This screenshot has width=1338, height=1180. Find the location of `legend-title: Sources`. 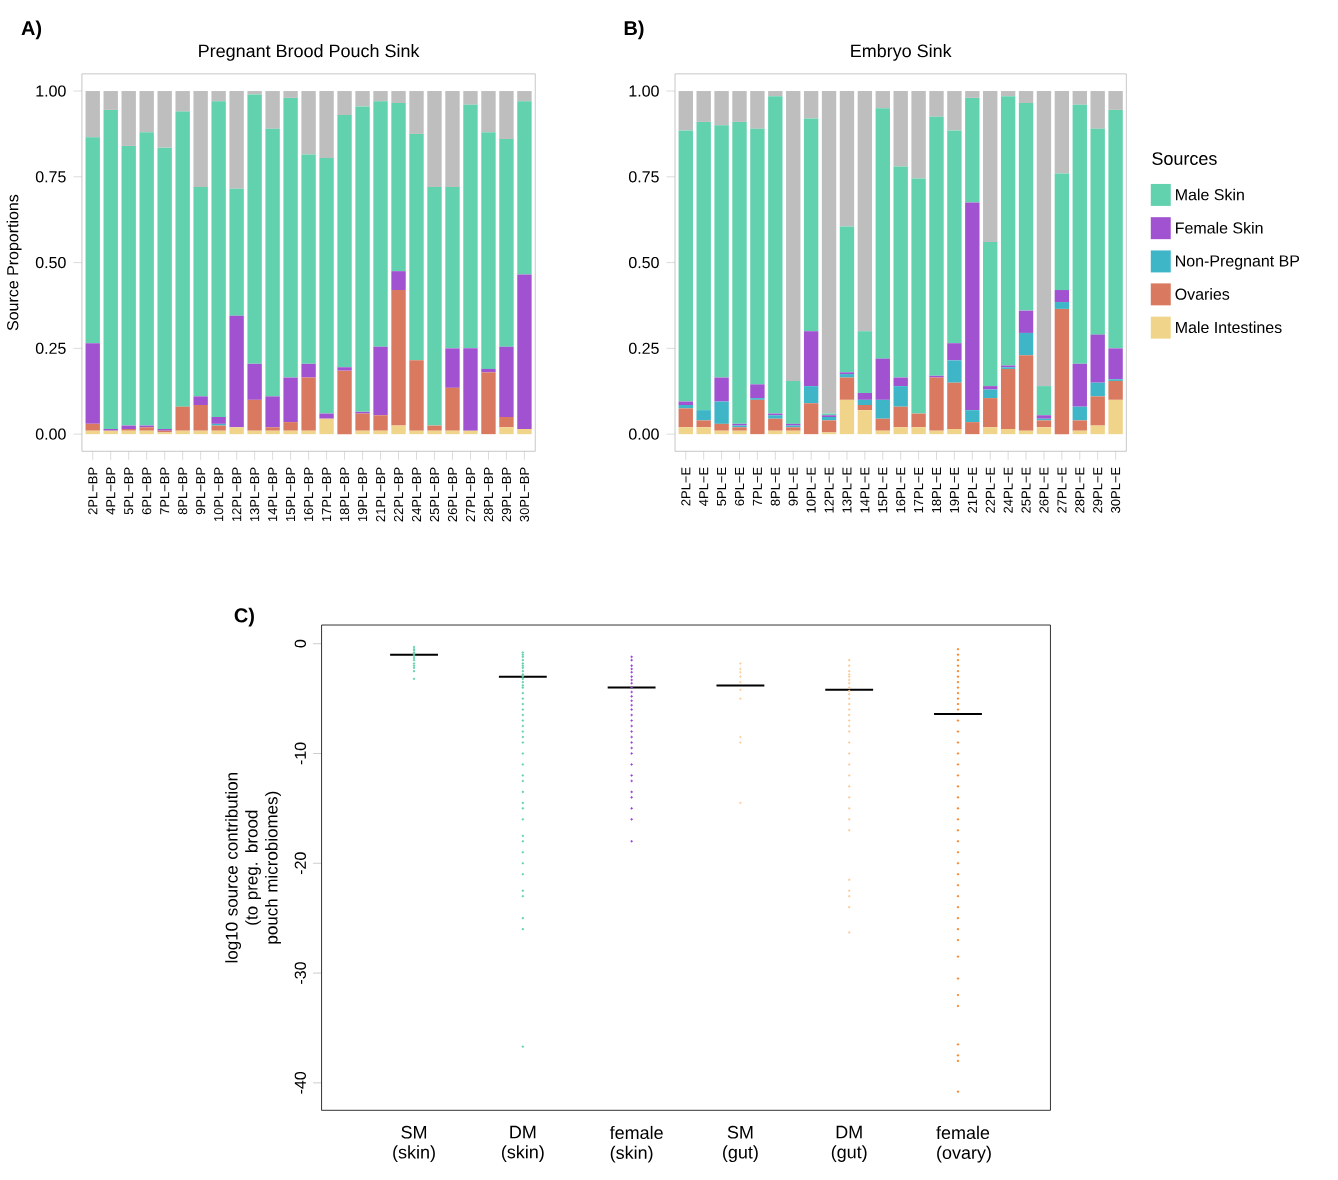

legend-title: Sources is located at coordinates (1184, 158).